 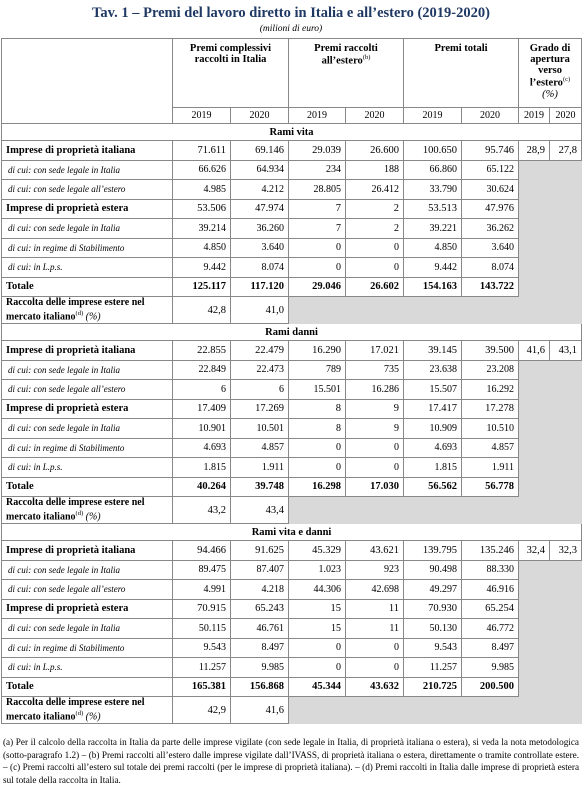 What do you see at coordinates (433, 350) in the screenshot?
I see `value-cell: 39.145` at bounding box center [433, 350].